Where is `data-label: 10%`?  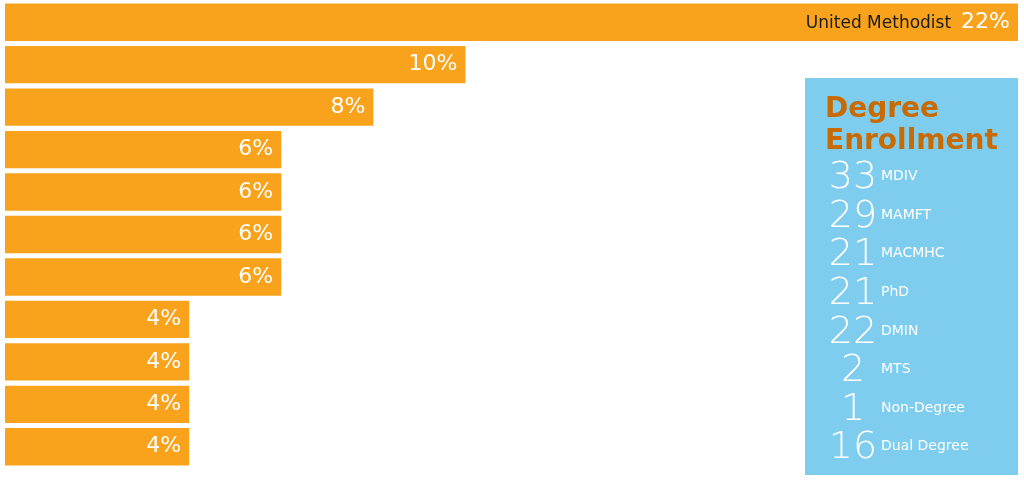 data-label: 10% is located at coordinates (433, 63).